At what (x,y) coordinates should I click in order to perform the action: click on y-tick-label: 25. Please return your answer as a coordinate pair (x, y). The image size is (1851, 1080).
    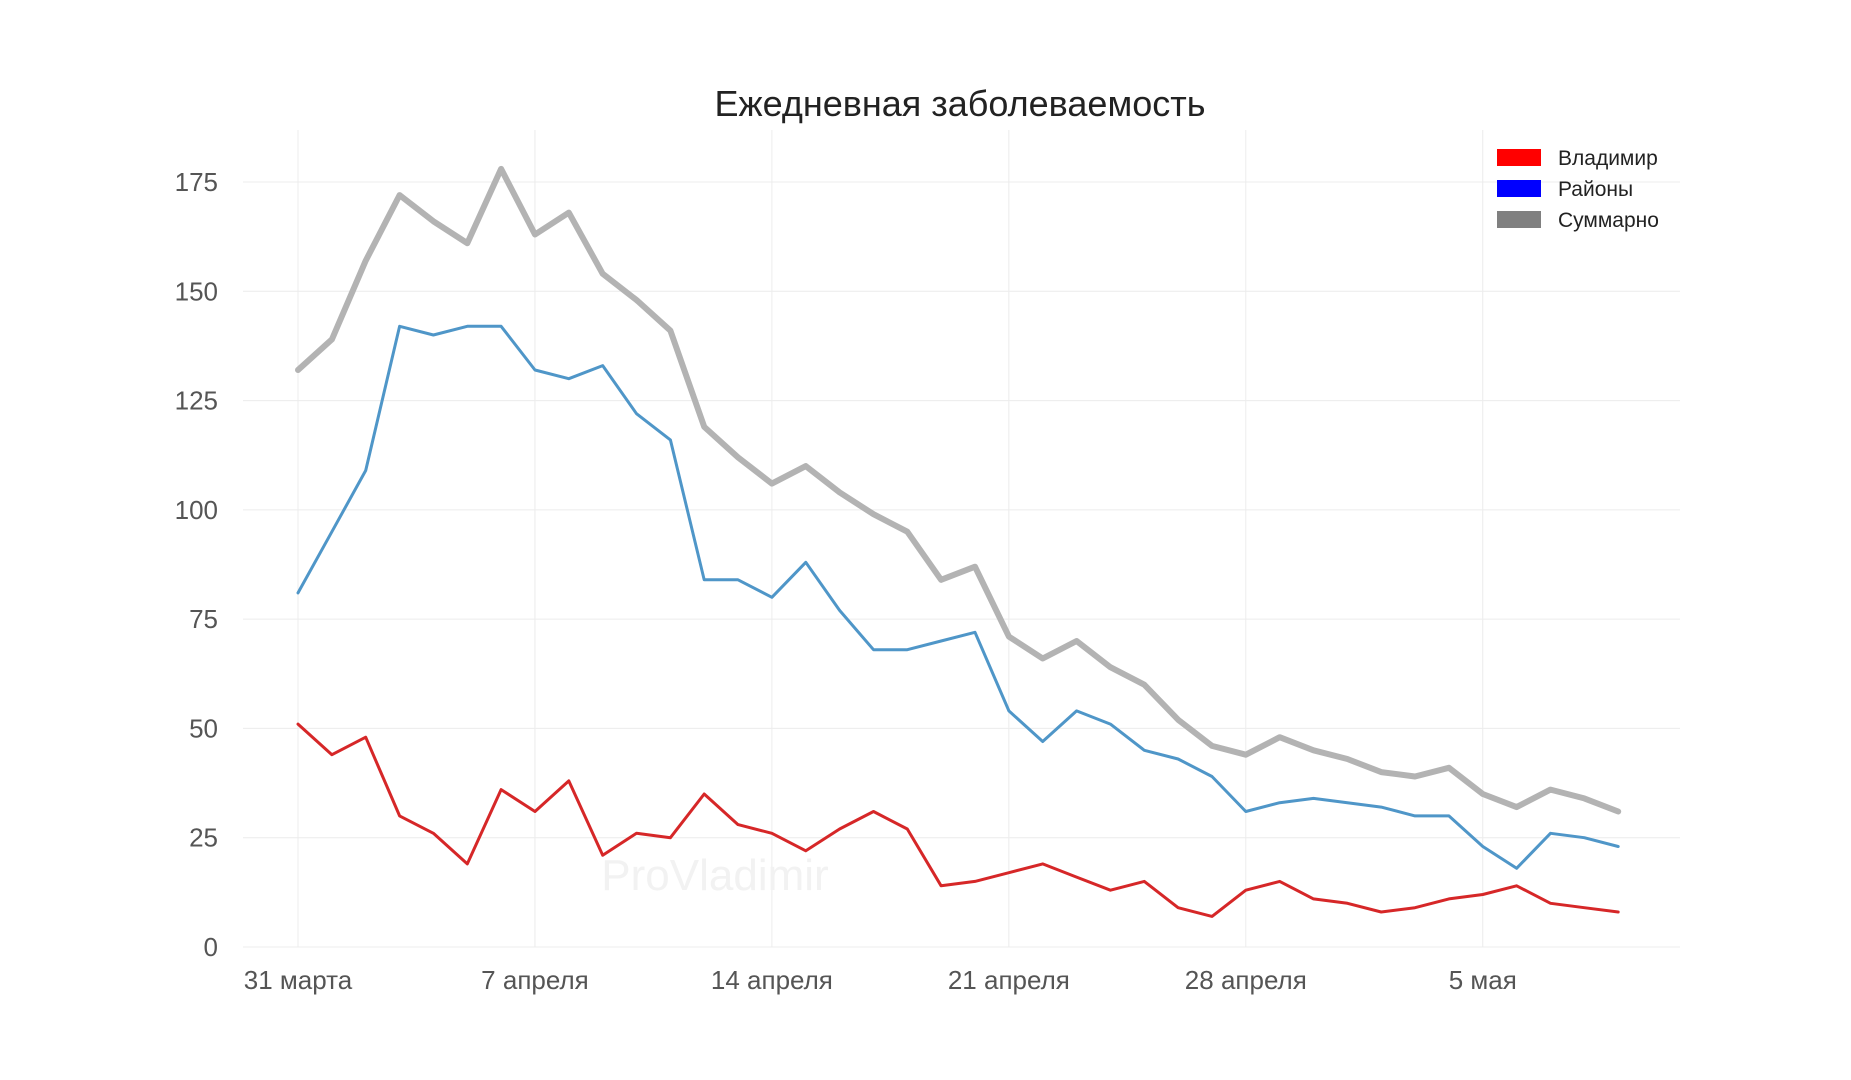
    Looking at the image, I should click on (203, 838).